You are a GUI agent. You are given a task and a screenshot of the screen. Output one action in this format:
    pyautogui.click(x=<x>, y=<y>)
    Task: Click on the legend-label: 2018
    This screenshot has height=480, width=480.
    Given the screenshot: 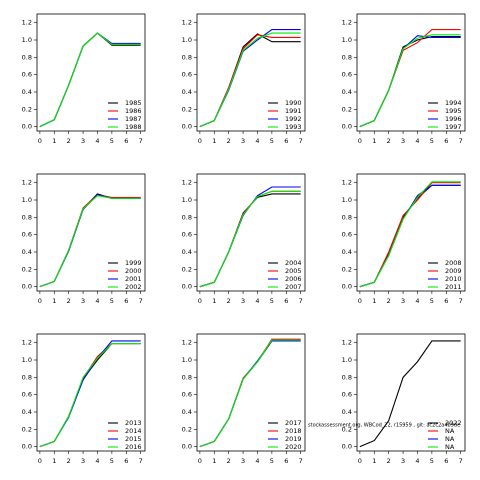 What is the action you would take?
    pyautogui.click(x=293, y=431)
    